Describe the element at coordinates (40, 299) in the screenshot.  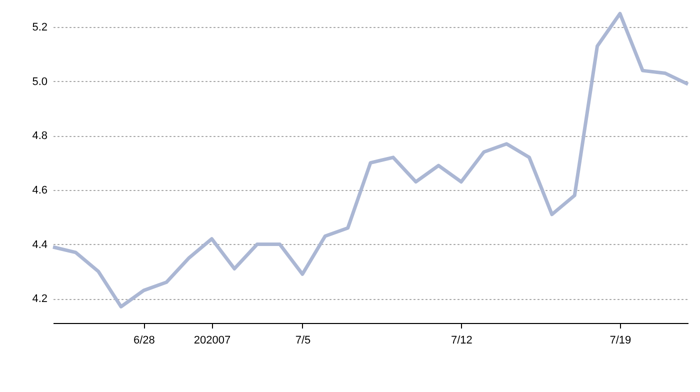
I see `y-tick-label: 4.2` at that location.